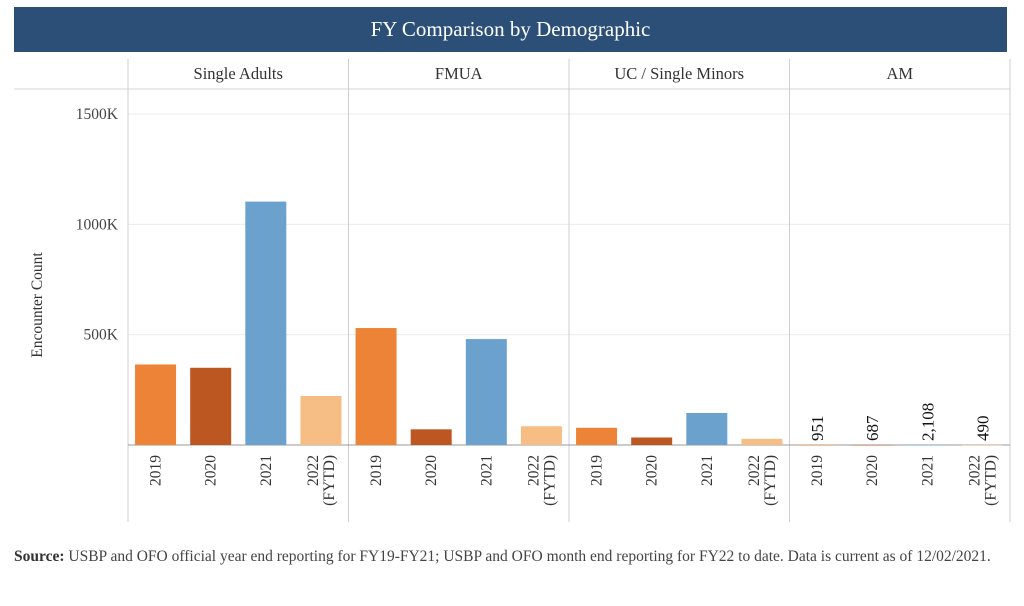 The height and width of the screenshot is (606, 1024). What do you see at coordinates (97, 114) in the screenshot?
I see `y-tick-label: 1500K` at bounding box center [97, 114].